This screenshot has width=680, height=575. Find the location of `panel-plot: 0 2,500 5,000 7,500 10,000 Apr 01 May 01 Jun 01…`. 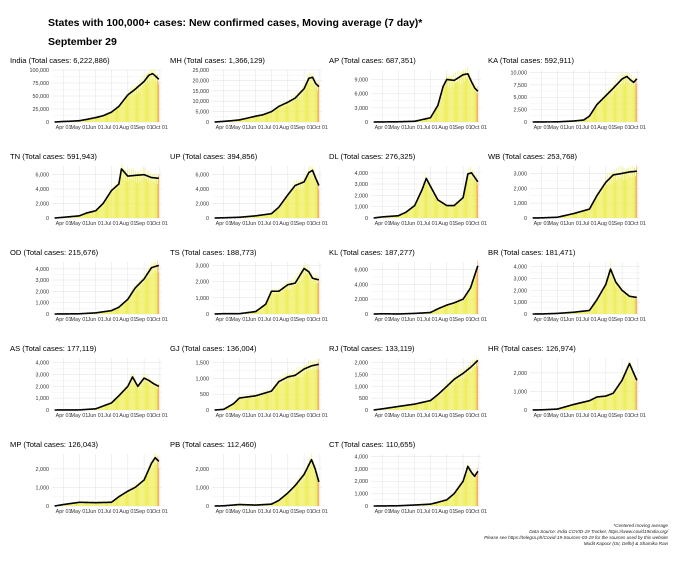

panel-plot: 0 2,500 5,000 7,500 10,000 Apr 01 May 01 Jun 01… is located at coordinates (578, 100).